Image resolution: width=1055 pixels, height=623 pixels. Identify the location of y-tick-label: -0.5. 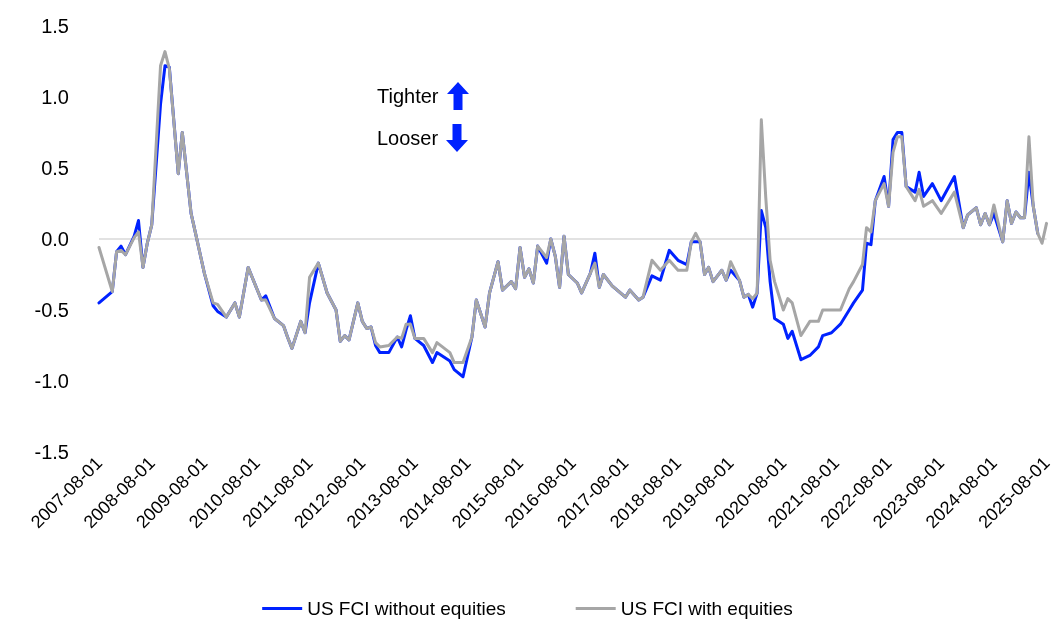
(51, 310).